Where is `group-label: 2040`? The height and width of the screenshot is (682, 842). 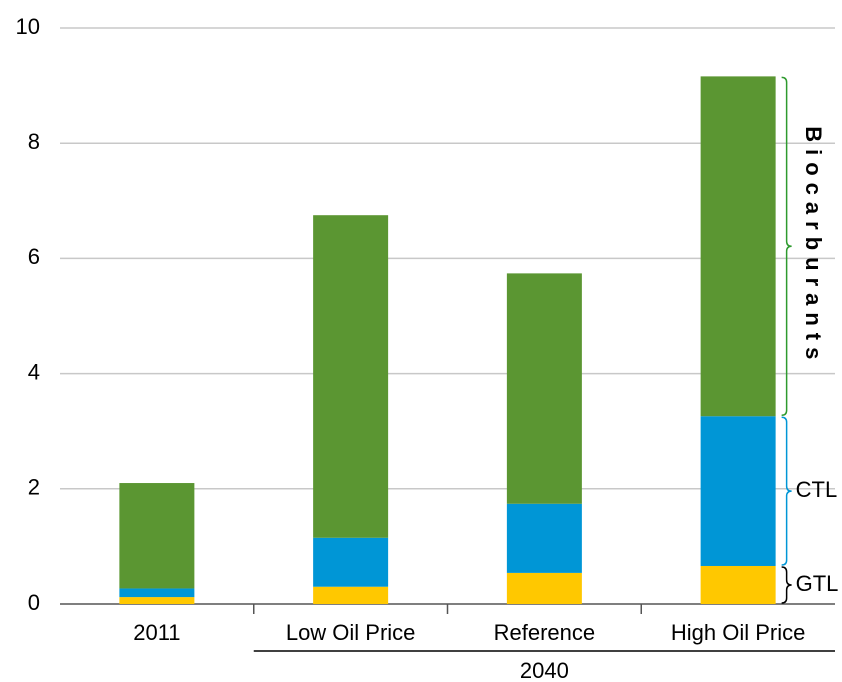 group-label: 2040 is located at coordinates (544, 670).